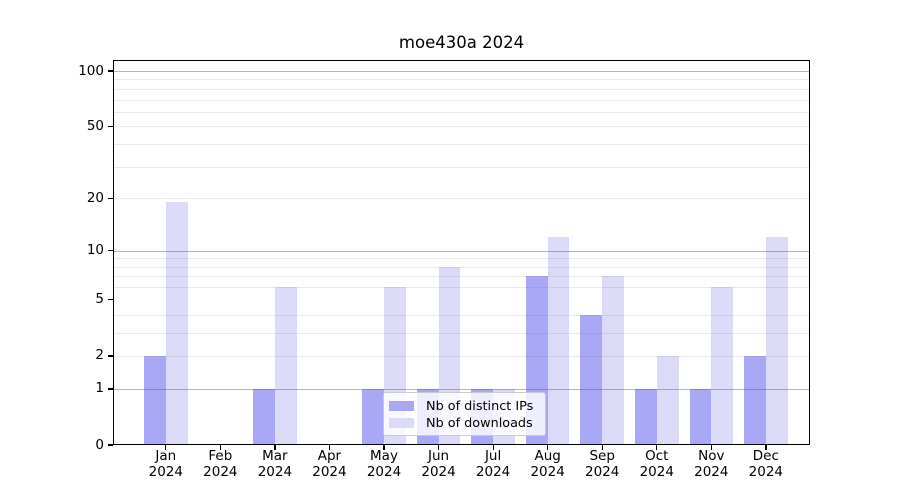 The height and width of the screenshot is (500, 900). I want to click on legend-item: Nb of downloads, so click(463, 423).